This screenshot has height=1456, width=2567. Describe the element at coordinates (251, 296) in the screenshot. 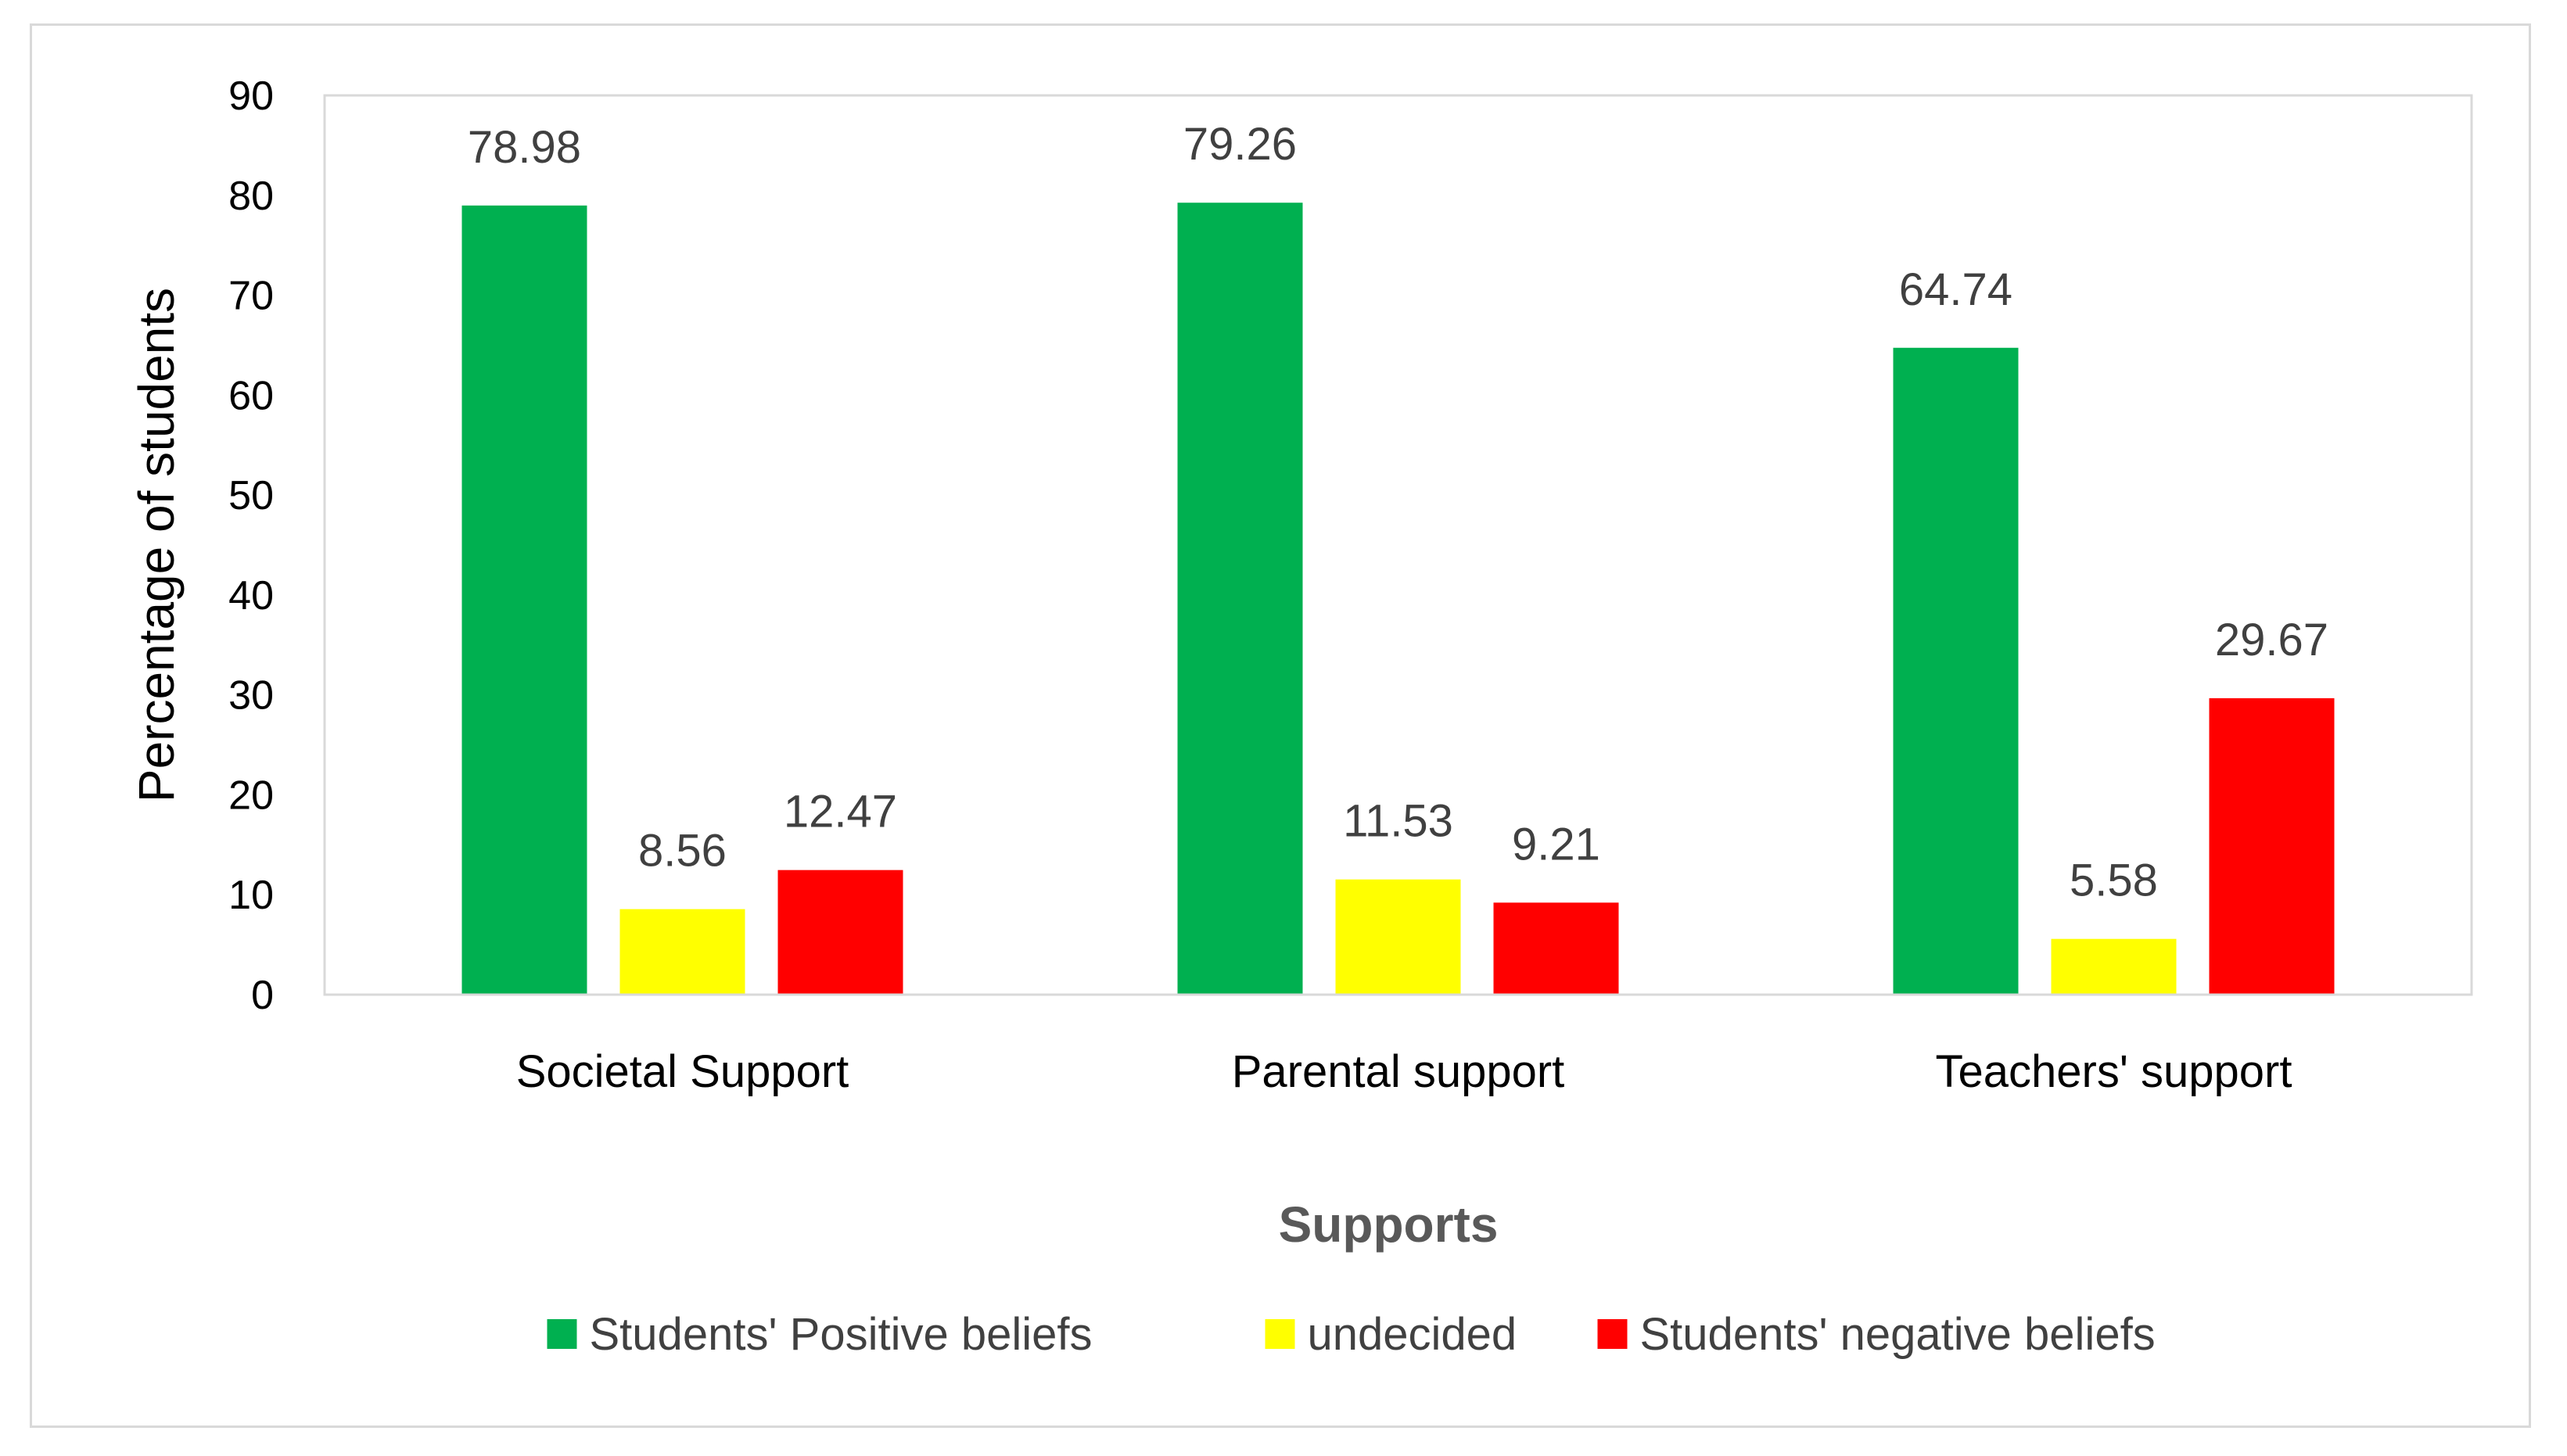

I see `y-tick-label: 70` at that location.